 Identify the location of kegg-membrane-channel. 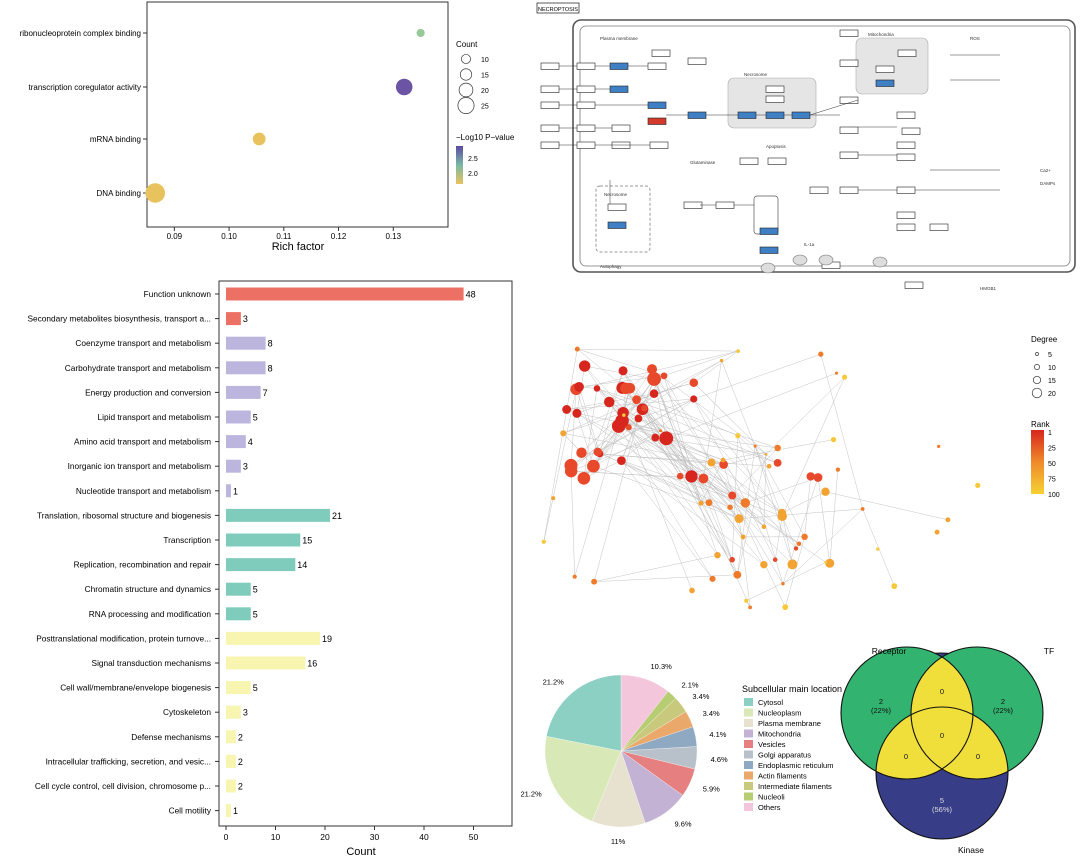
(768, 268).